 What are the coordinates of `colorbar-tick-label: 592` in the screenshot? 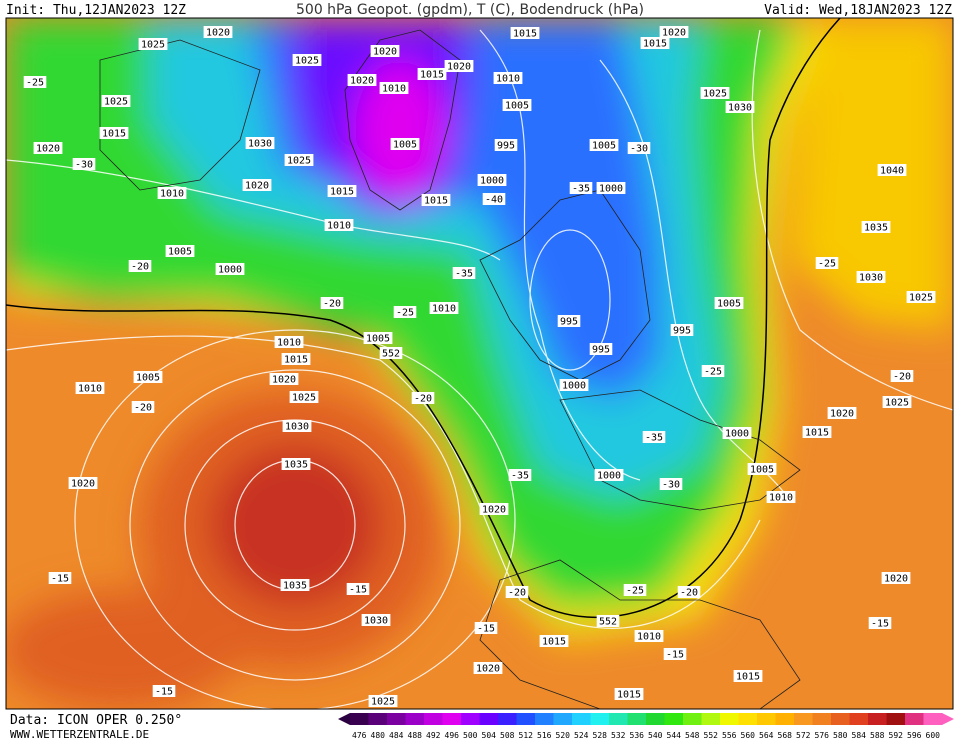 It's located at (896, 735).